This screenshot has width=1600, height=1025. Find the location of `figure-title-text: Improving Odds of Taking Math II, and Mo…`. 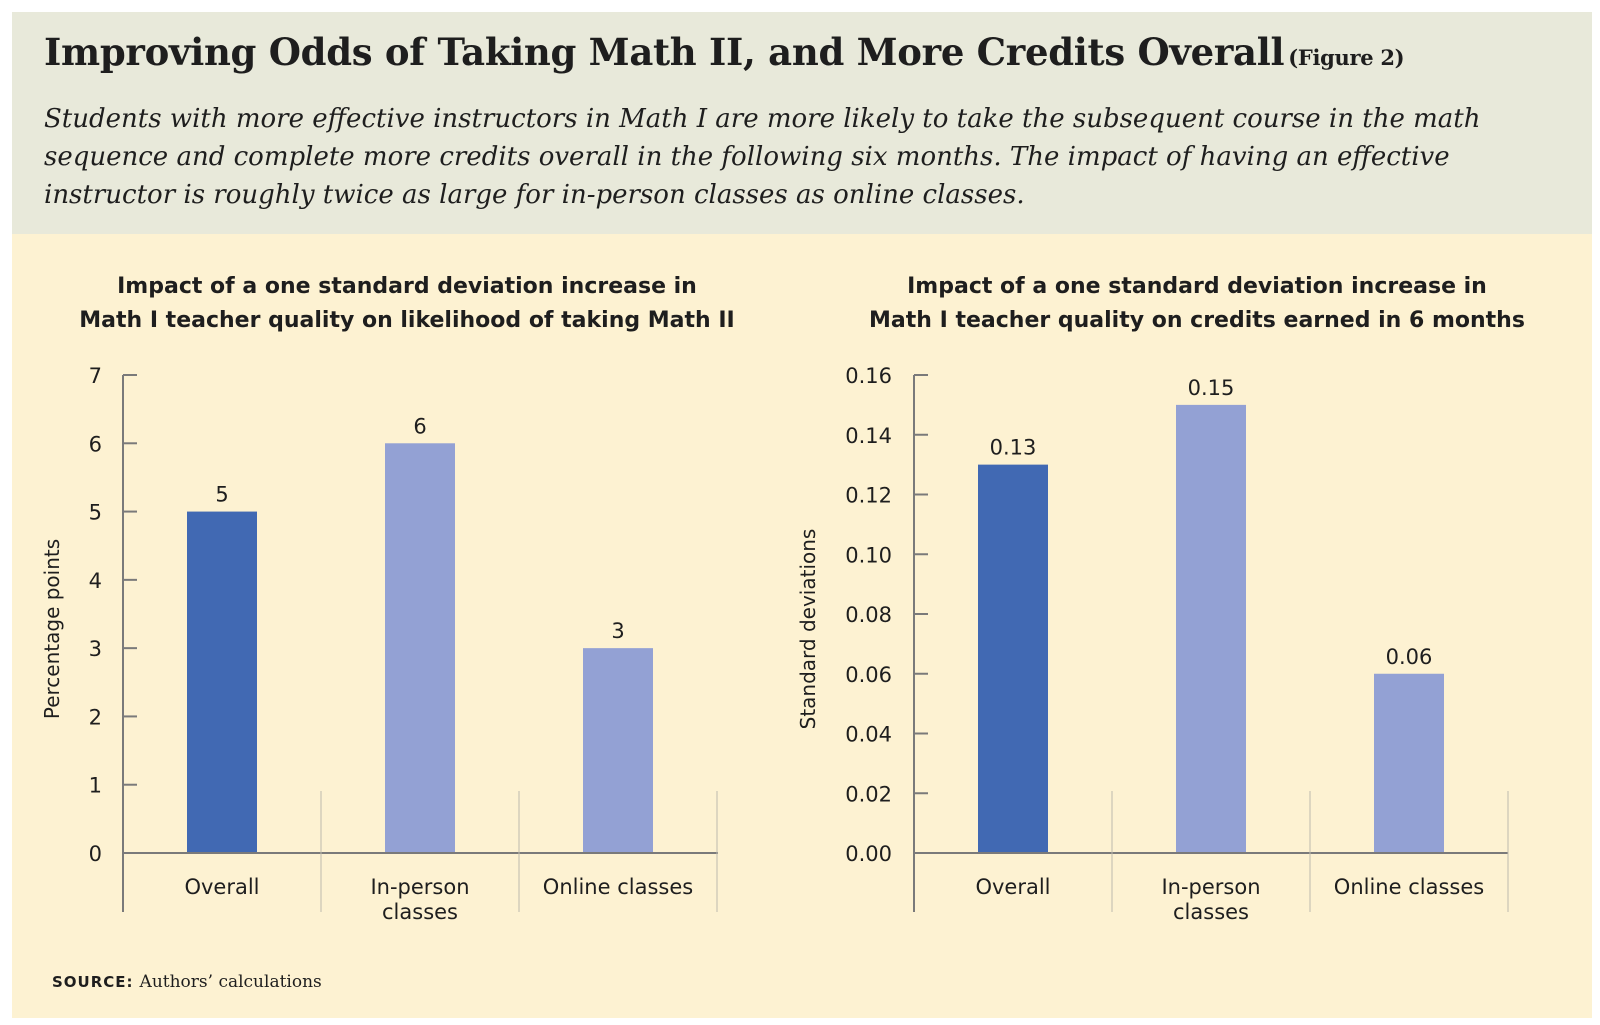

figure-title-text: Improving Odds of Taking Math II, and Mo… is located at coordinates (664, 52).